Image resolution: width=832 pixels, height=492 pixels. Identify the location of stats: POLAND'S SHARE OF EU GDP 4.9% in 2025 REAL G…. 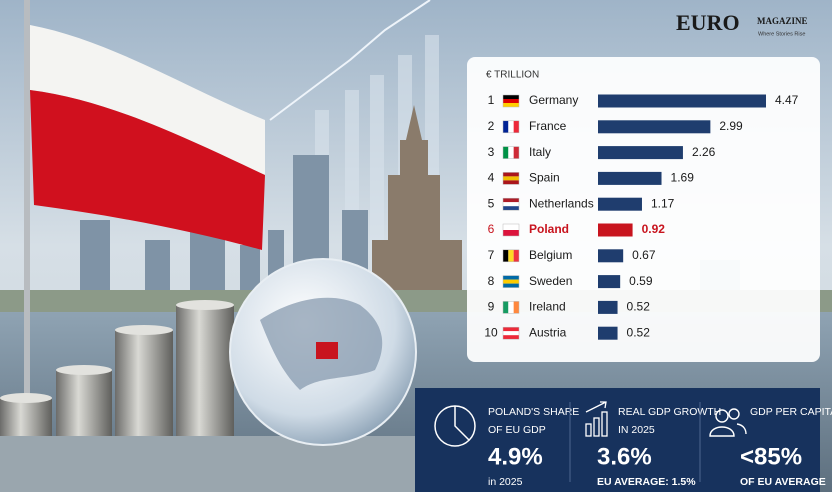
(633, 444).